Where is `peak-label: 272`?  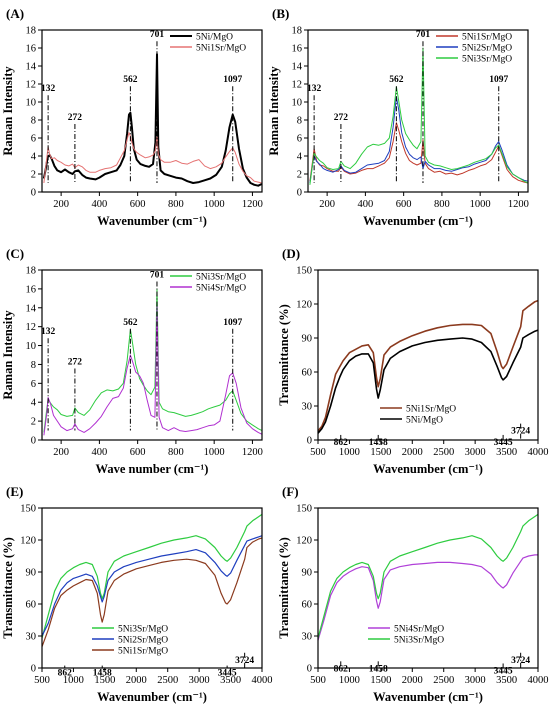 peak-label: 272 is located at coordinates (341, 118).